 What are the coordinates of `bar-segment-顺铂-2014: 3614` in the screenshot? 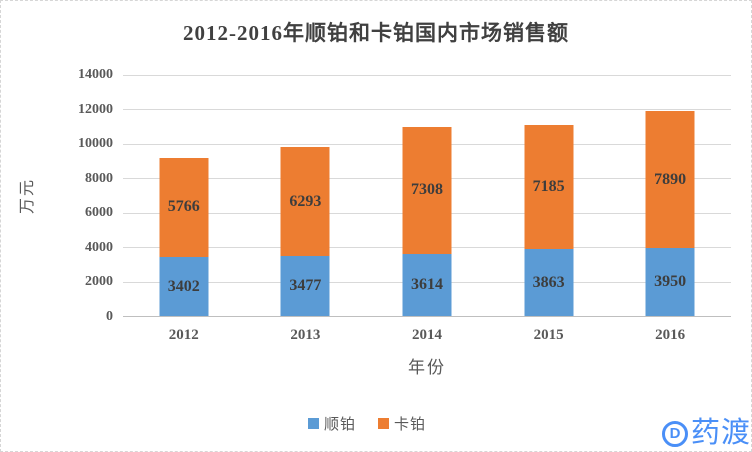 It's located at (427, 284).